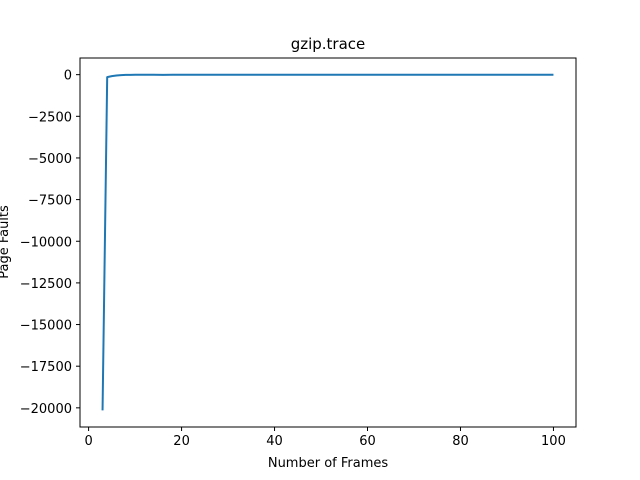  I want to click on y-axis-label: Page Faults, so click(6, 242).